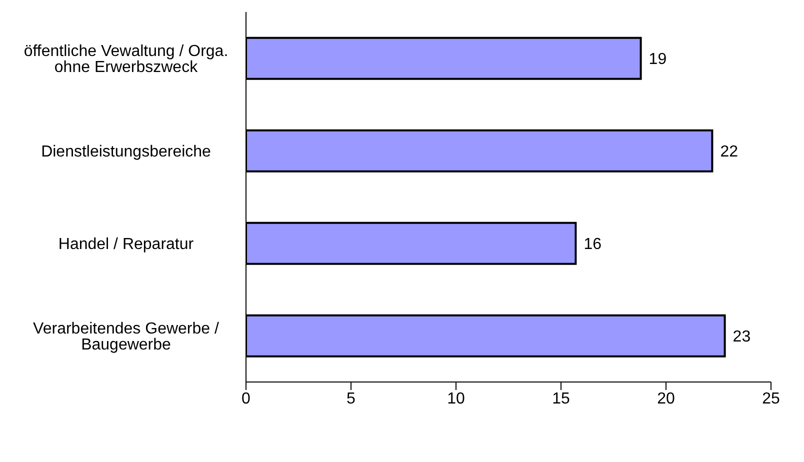  What do you see at coordinates (593, 245) in the screenshot?
I see `data-label: 16` at bounding box center [593, 245].